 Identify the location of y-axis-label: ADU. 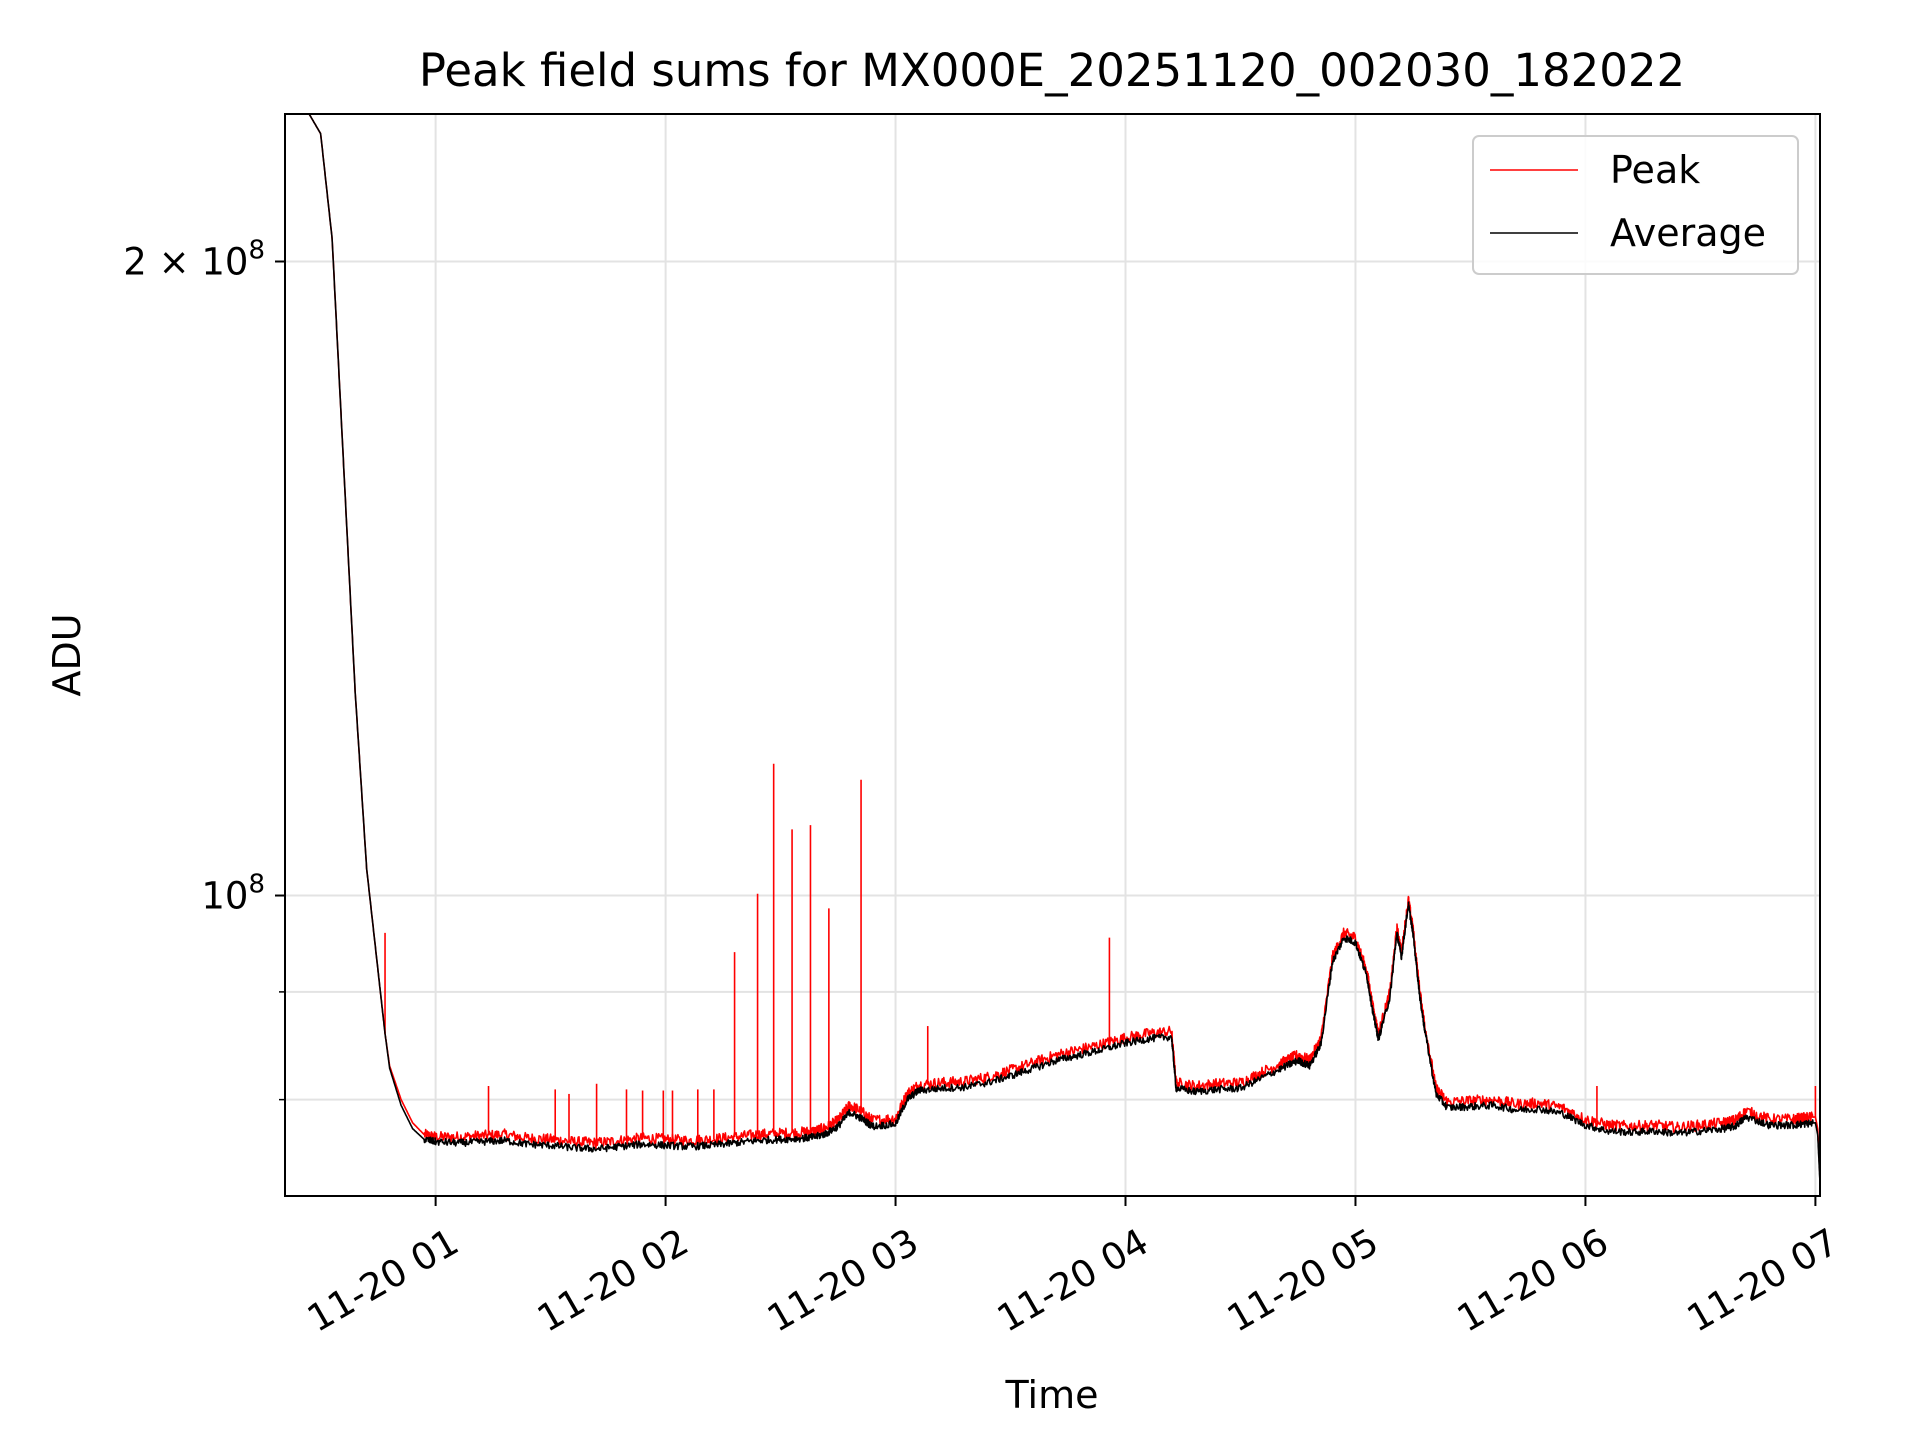
(67, 654).